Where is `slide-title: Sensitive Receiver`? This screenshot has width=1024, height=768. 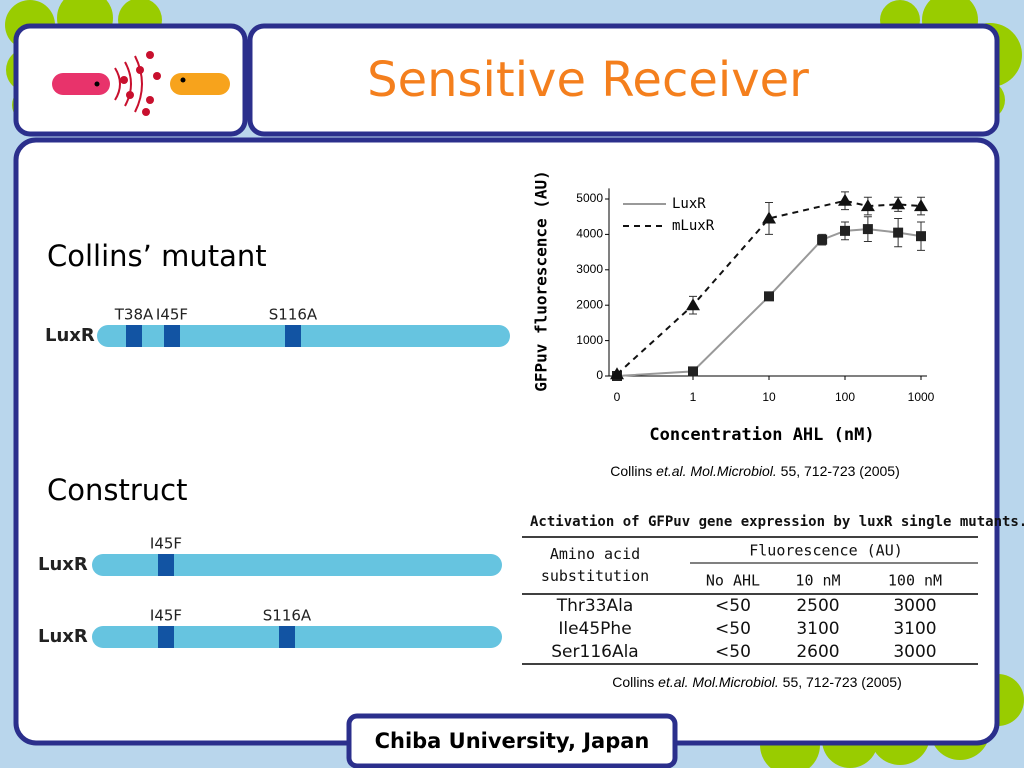
slide-title: Sensitive Receiver is located at coordinates (588, 80).